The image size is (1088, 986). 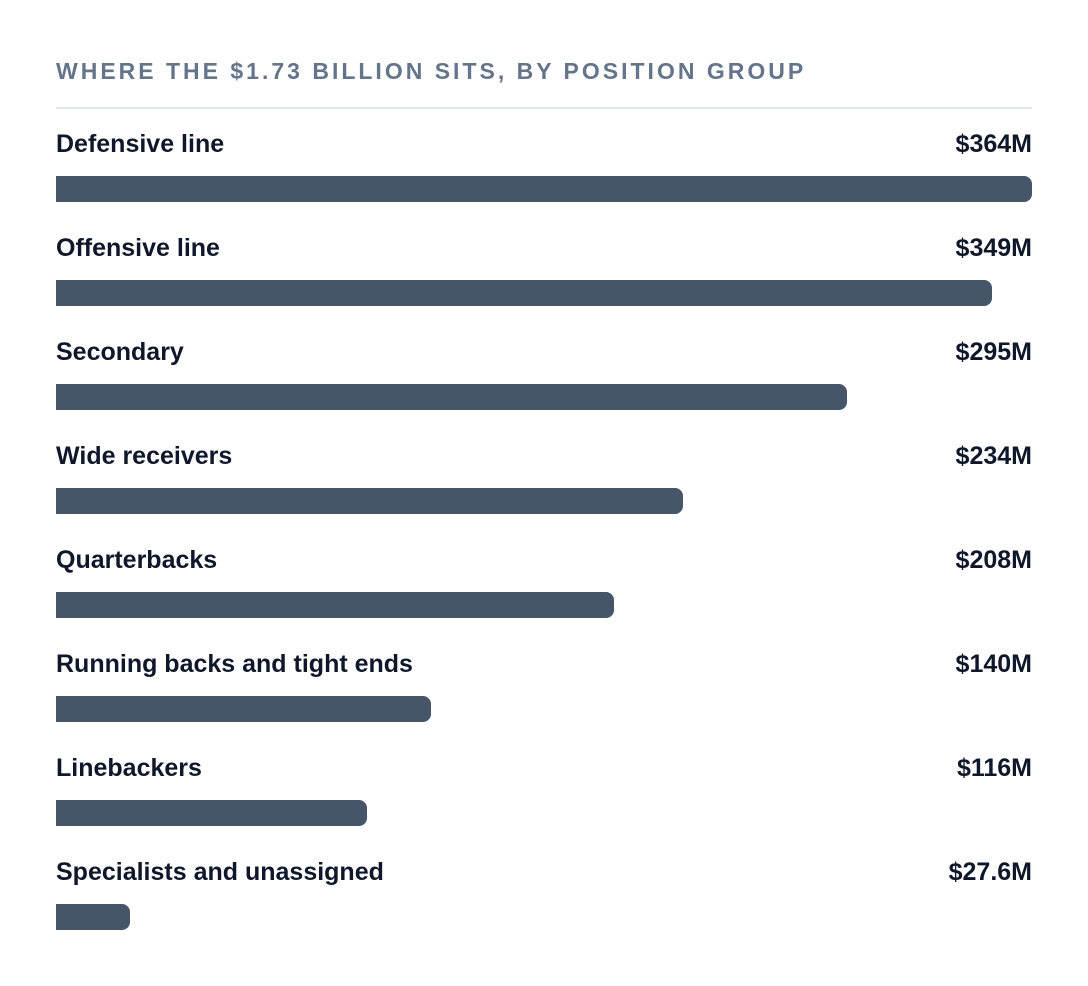 I want to click on bar-row-defensive-line: Defensive line $364M, so click(x=544, y=180).